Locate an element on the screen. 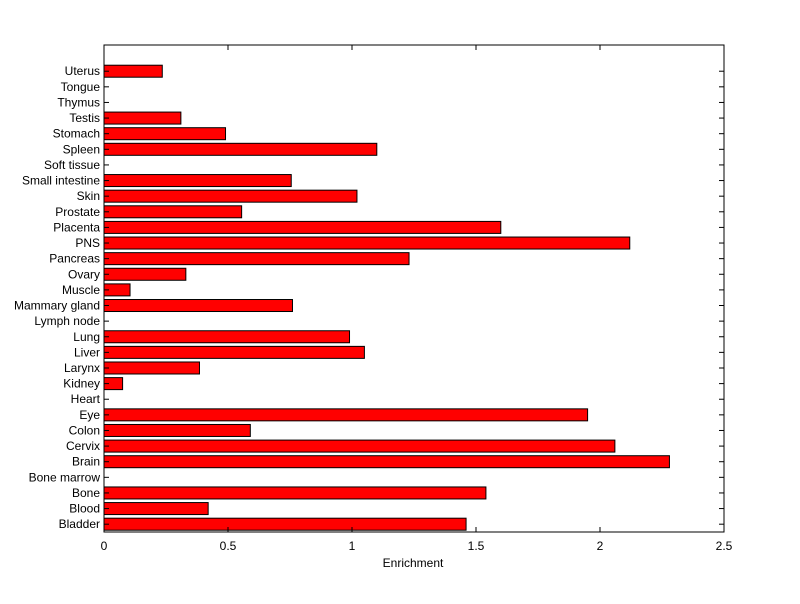  y-tick-label: Eye is located at coordinates (89, 415).